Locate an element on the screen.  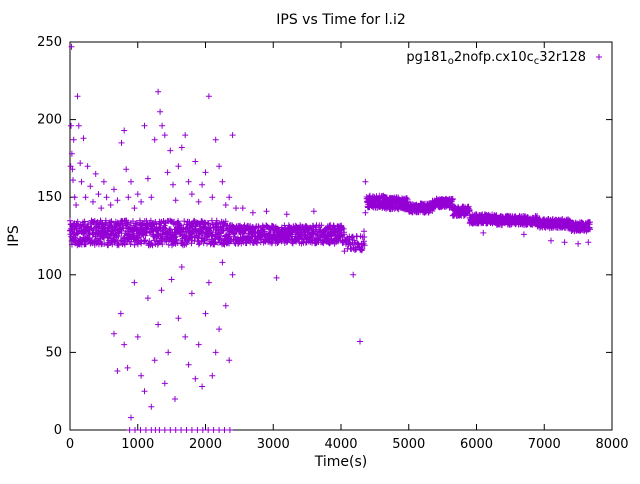
y-tick-label: 100 is located at coordinates (49, 275).